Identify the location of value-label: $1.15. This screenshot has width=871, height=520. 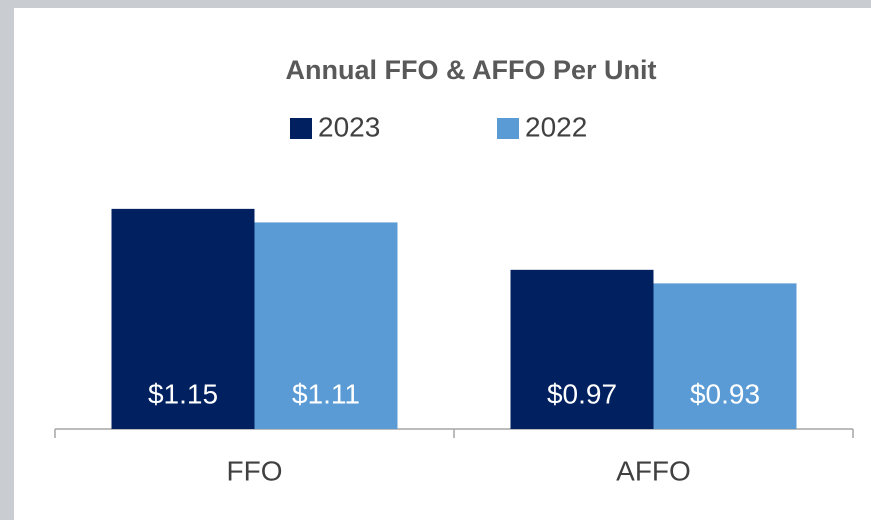
(183, 393).